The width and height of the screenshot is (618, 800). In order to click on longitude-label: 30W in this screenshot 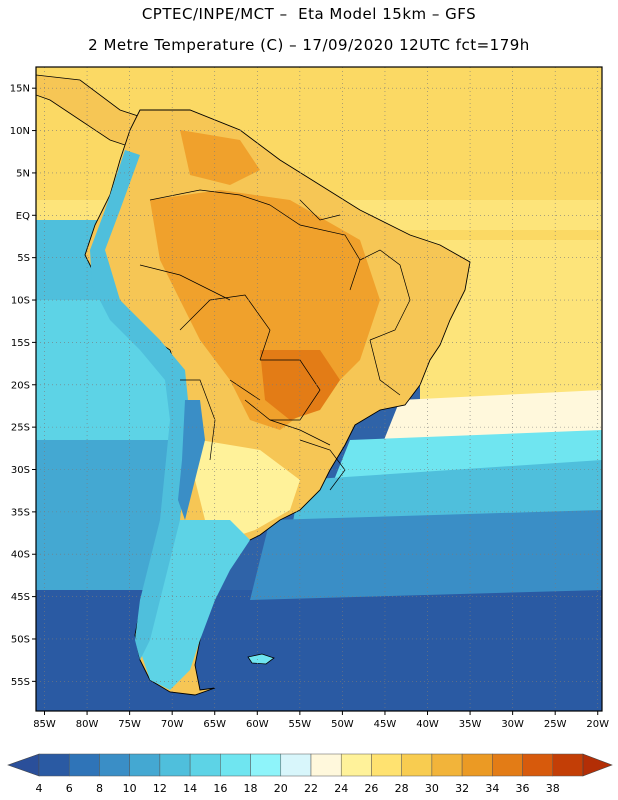, I will do `click(512, 724)`.